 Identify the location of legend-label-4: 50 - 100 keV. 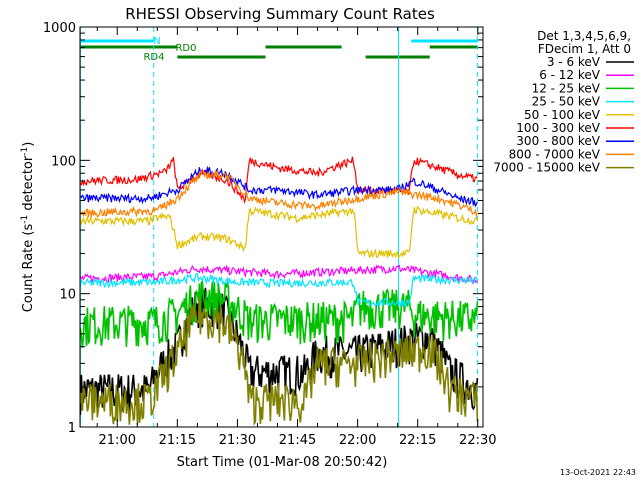
(562, 115).